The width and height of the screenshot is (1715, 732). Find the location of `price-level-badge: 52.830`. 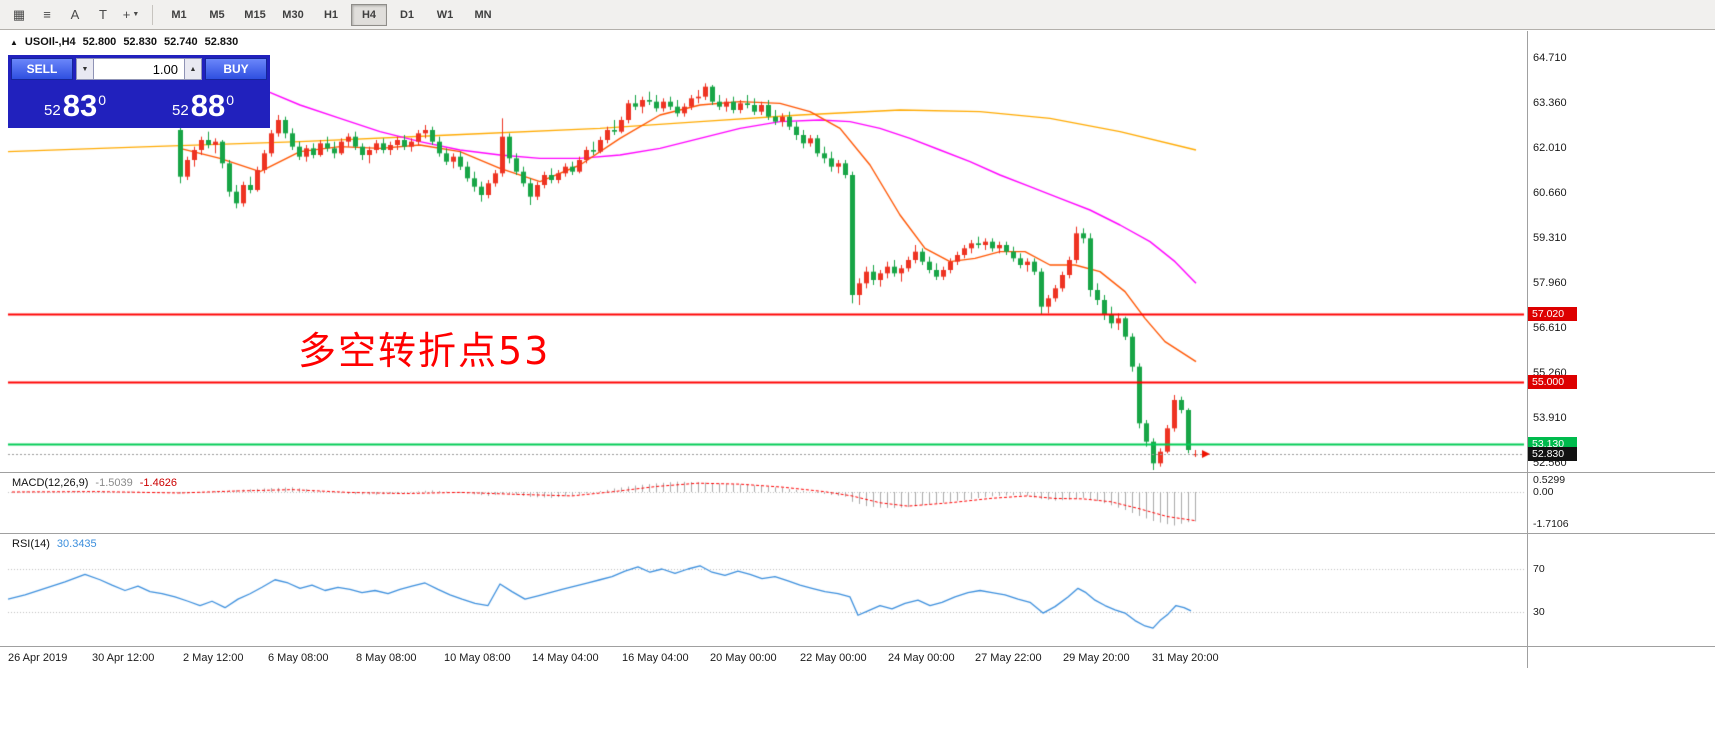

price-level-badge: 52.830 is located at coordinates (1552, 454).